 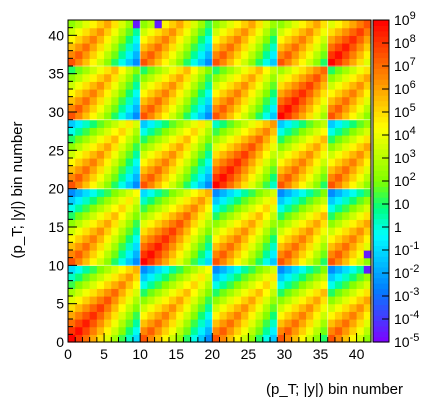 What do you see at coordinates (405, 111) in the screenshot?
I see `colorbar-tick-label: 10⁵` at bounding box center [405, 111].